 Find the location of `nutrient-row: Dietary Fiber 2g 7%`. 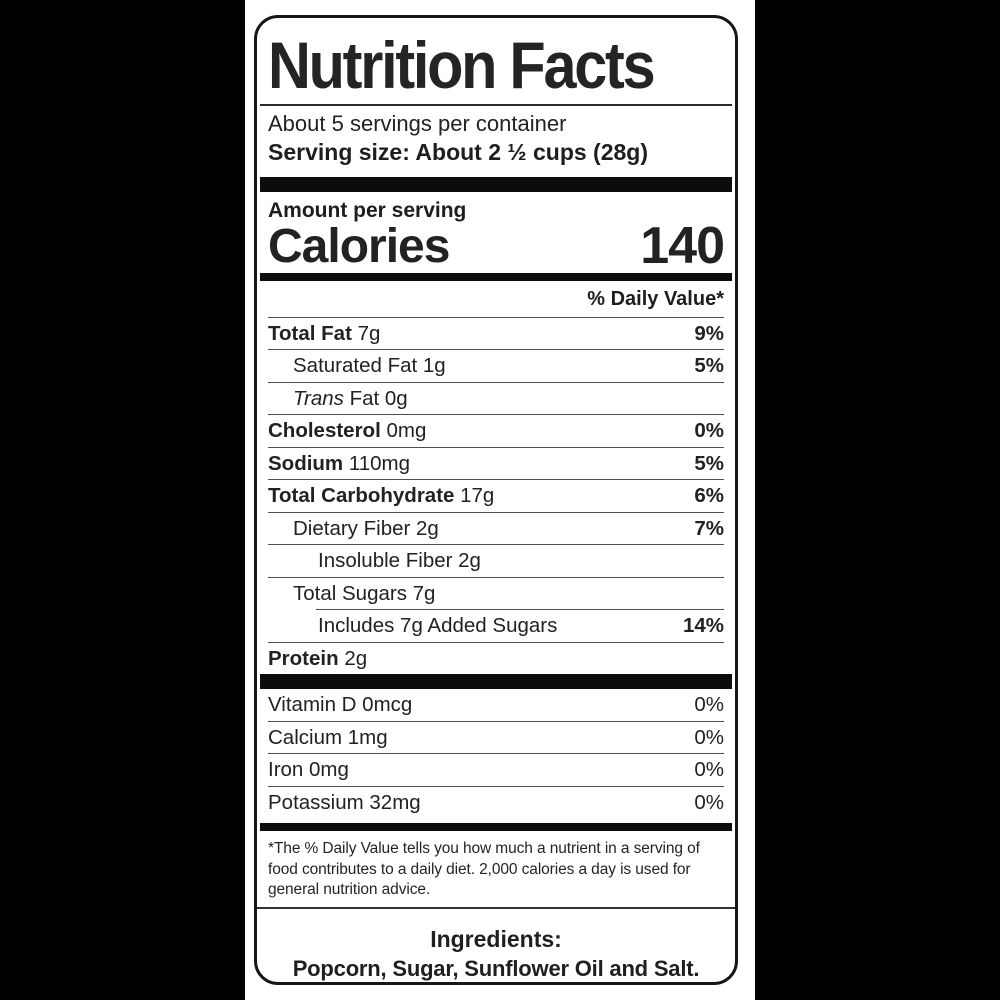

nutrient-row: Dietary Fiber 2g 7% is located at coordinates (496, 528).